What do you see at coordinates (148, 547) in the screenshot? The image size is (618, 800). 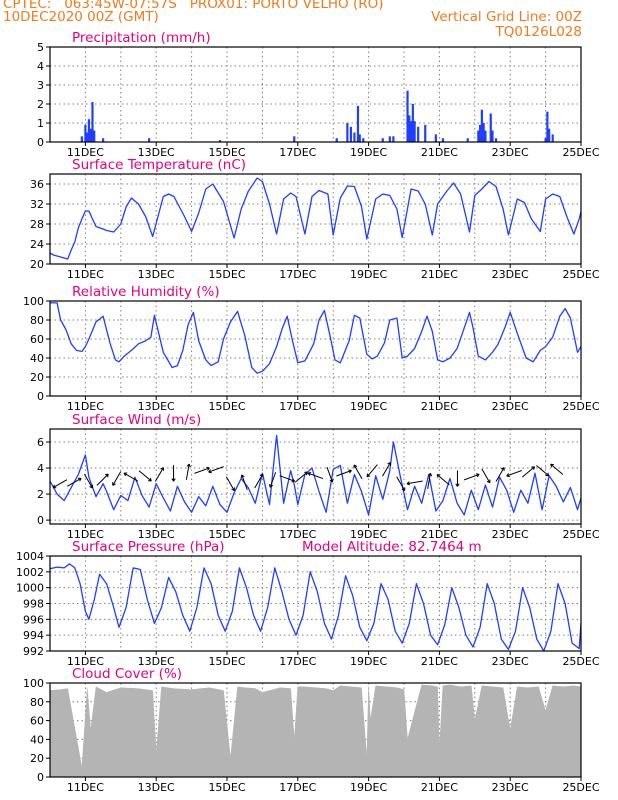 I see `panel-title: Surface Pressure (hPa)` at bounding box center [148, 547].